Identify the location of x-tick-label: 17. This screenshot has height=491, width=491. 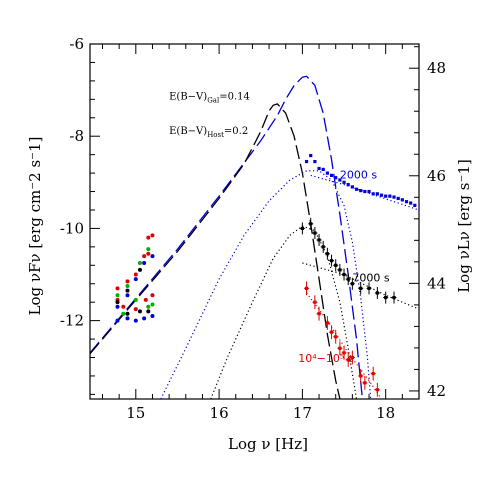
(302, 413).